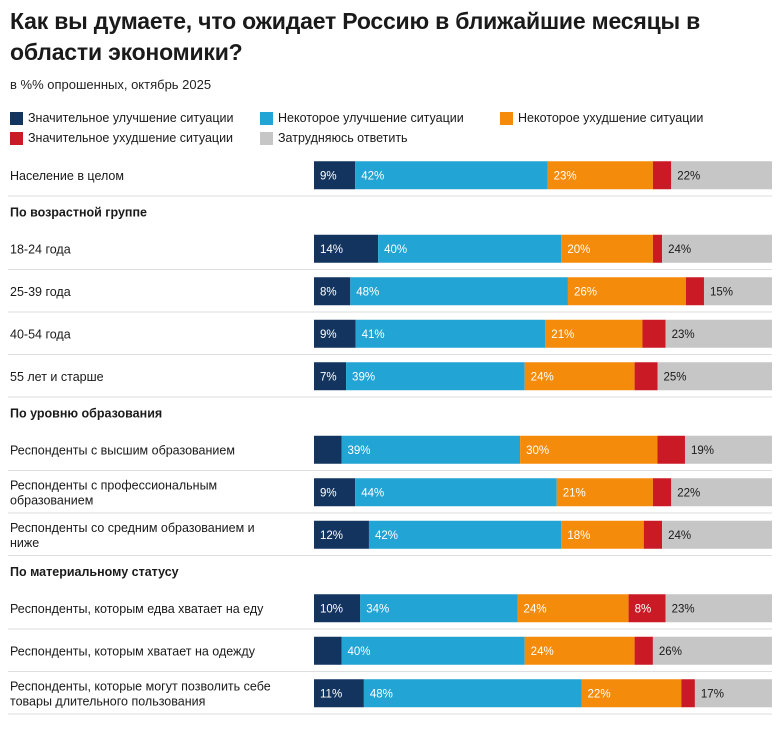  What do you see at coordinates (328, 292) in the screenshot?
I see `data-label-strong-improvement: 8%` at bounding box center [328, 292].